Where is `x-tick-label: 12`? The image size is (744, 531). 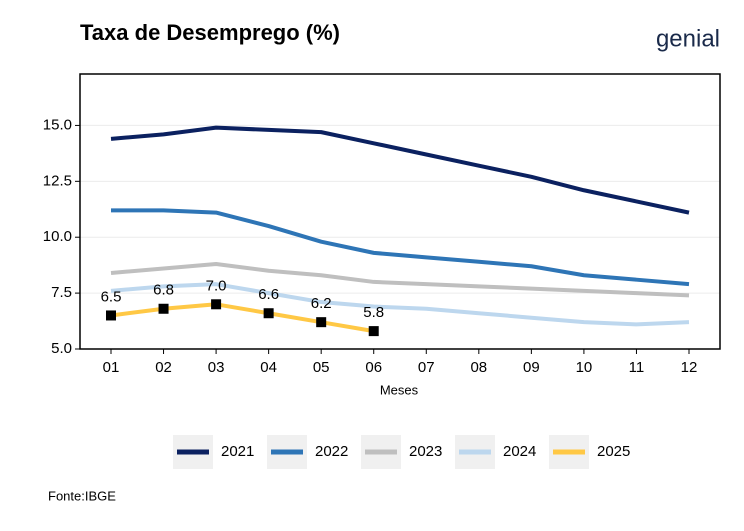
x-tick-label: 12 is located at coordinates (689, 367).